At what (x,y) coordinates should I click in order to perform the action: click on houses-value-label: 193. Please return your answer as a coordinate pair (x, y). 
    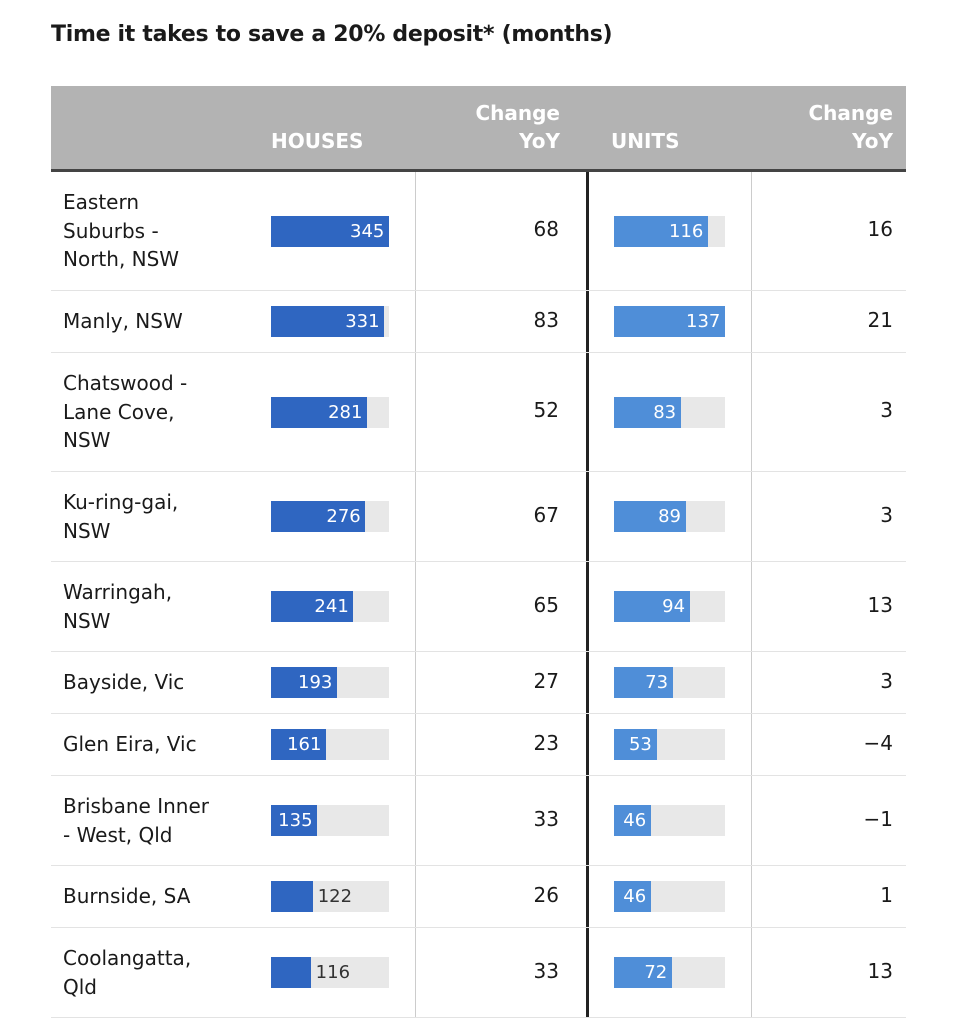
    Looking at the image, I should click on (315, 682).